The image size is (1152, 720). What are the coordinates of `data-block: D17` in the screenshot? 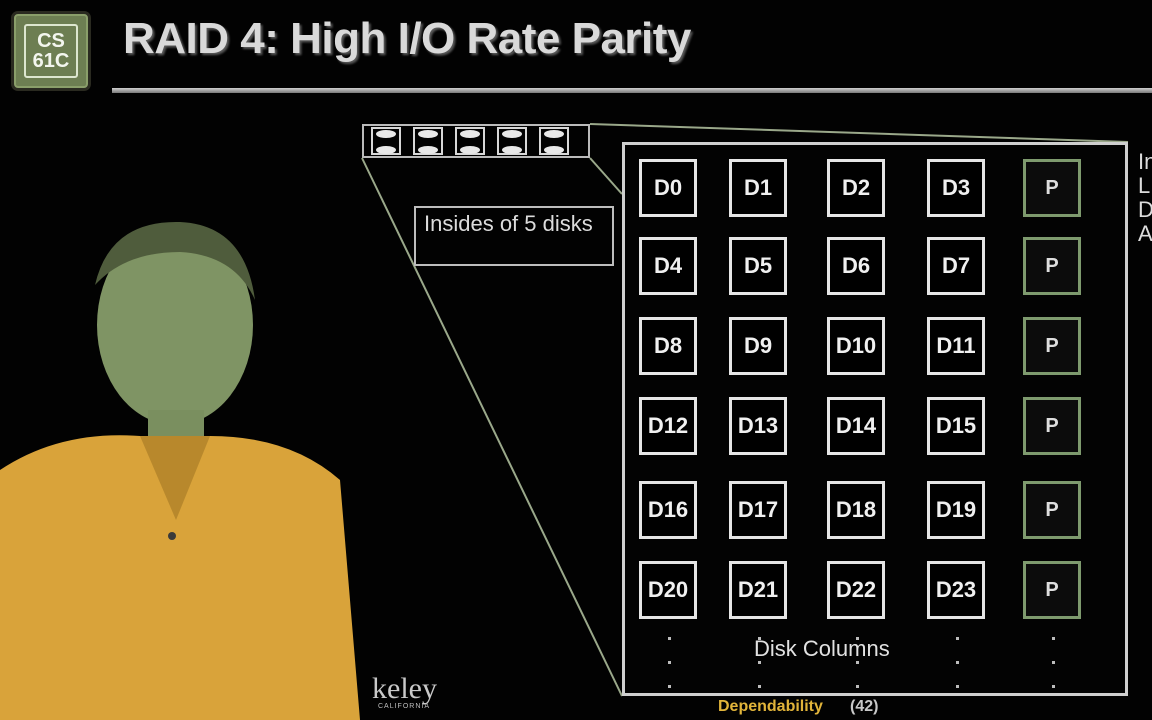 It's located at (758, 510).